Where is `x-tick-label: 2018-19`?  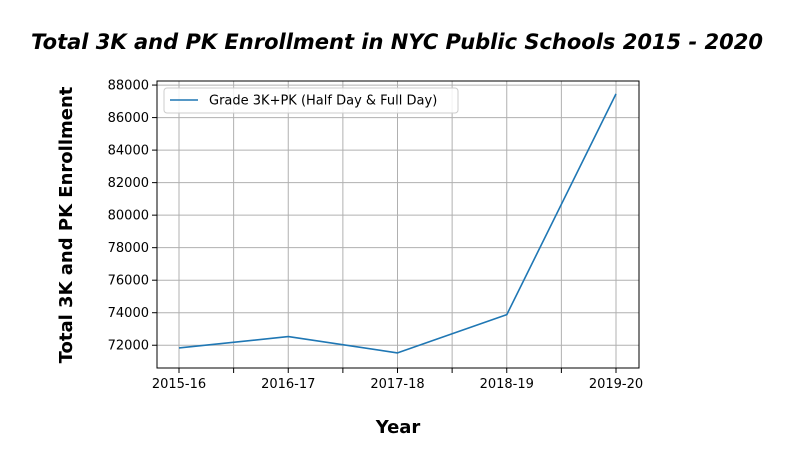
x-tick-label: 2018-19 is located at coordinates (507, 384).